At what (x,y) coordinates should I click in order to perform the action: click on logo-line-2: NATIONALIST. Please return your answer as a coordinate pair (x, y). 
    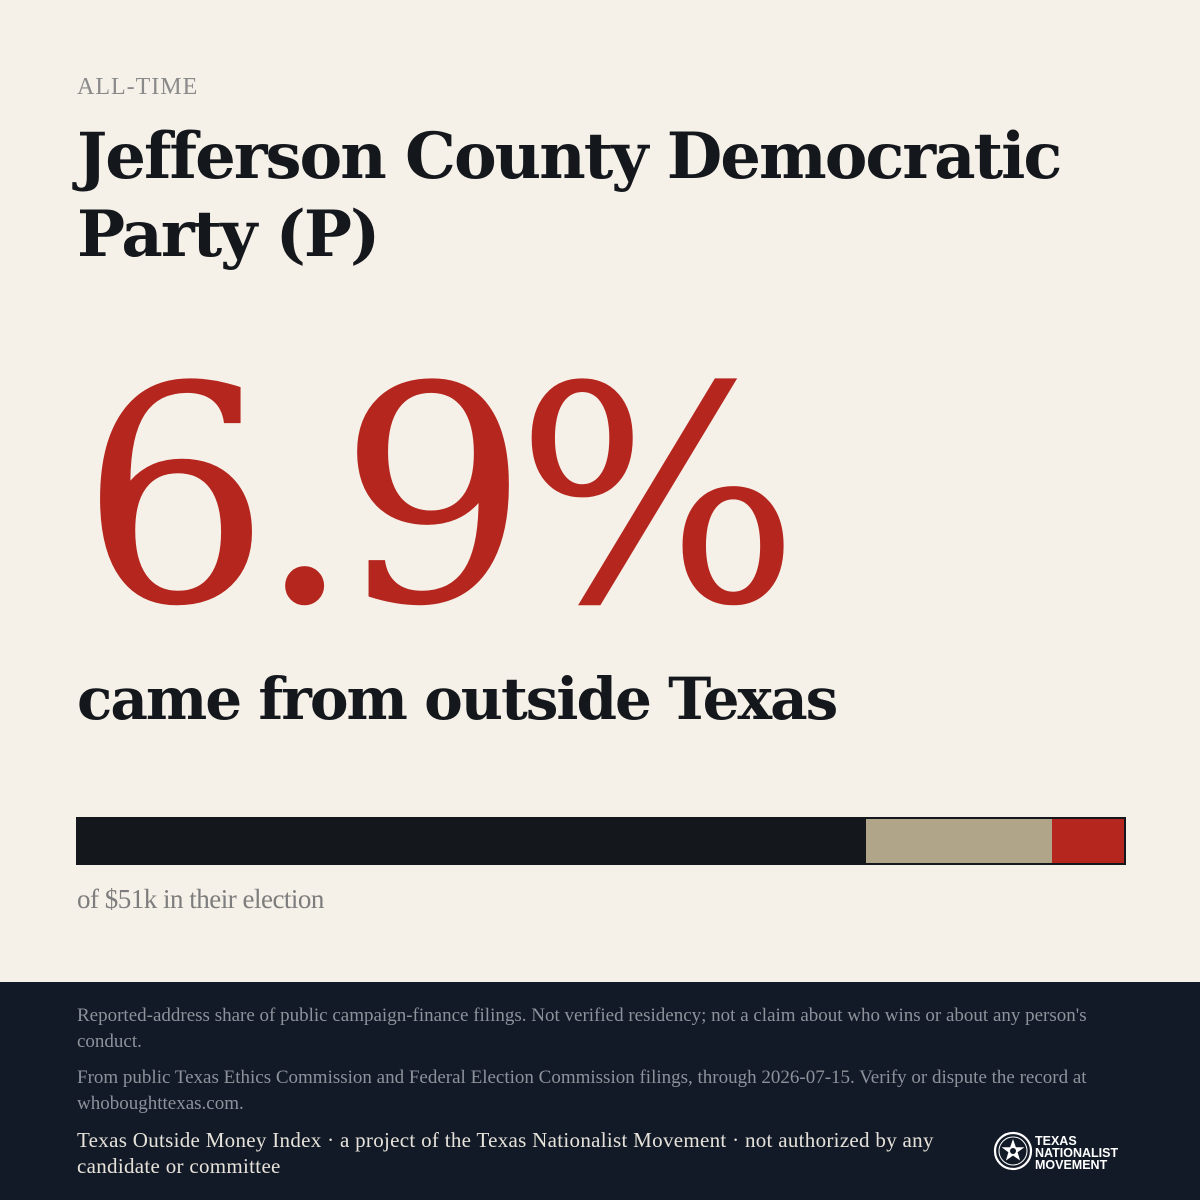
    Looking at the image, I should click on (1077, 1153).